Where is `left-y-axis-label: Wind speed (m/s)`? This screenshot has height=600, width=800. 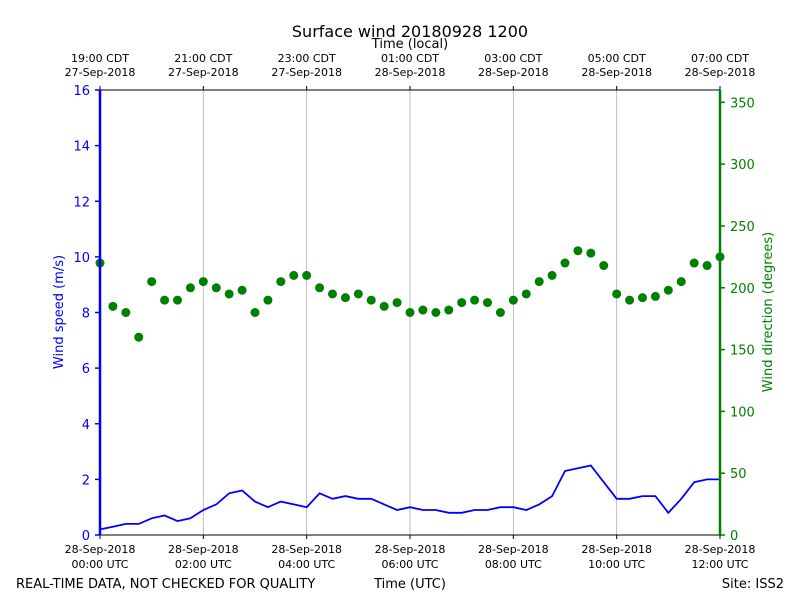
left-y-axis-label: Wind speed (m/s) is located at coordinates (59, 312).